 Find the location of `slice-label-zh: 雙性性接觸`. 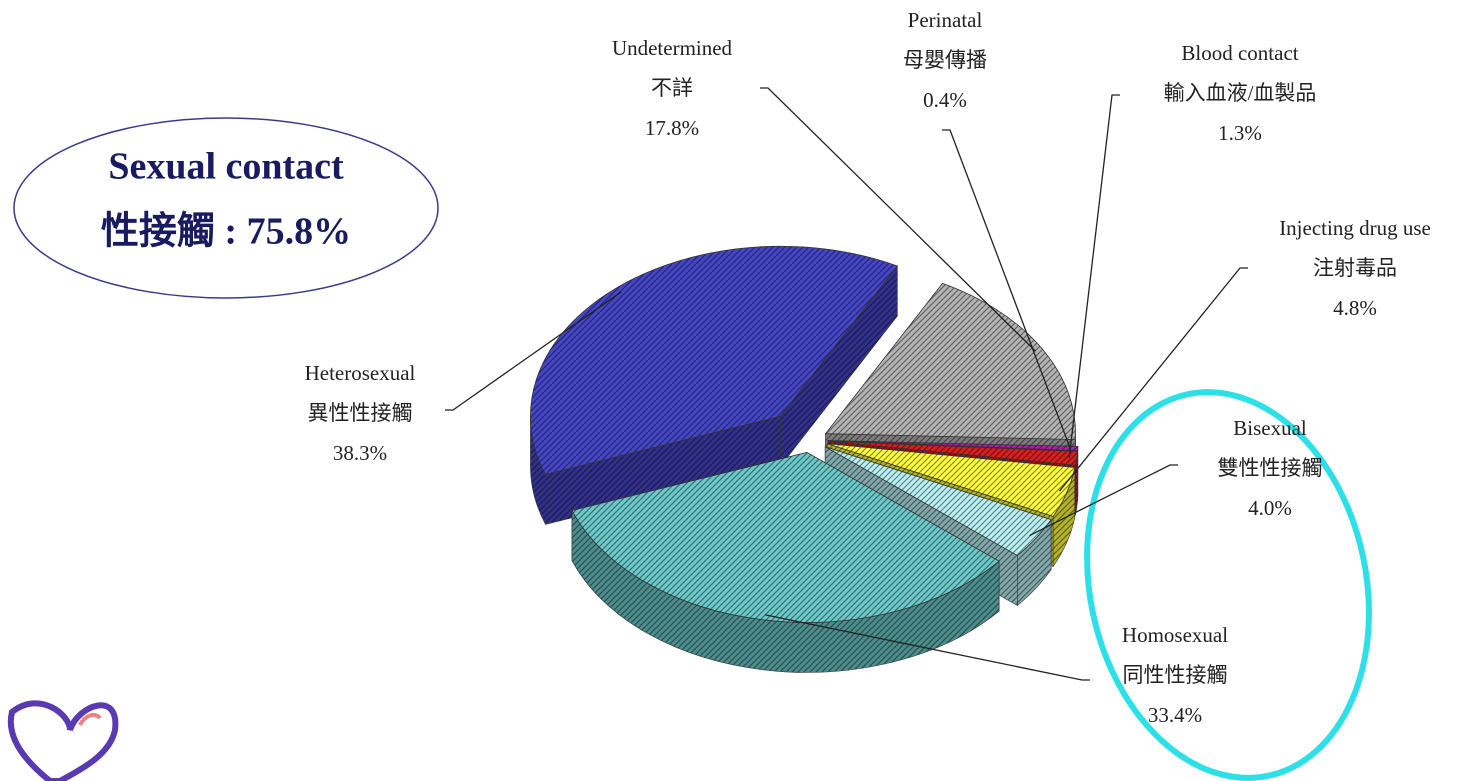

slice-label-zh: 雙性性接觸 is located at coordinates (1270, 468).